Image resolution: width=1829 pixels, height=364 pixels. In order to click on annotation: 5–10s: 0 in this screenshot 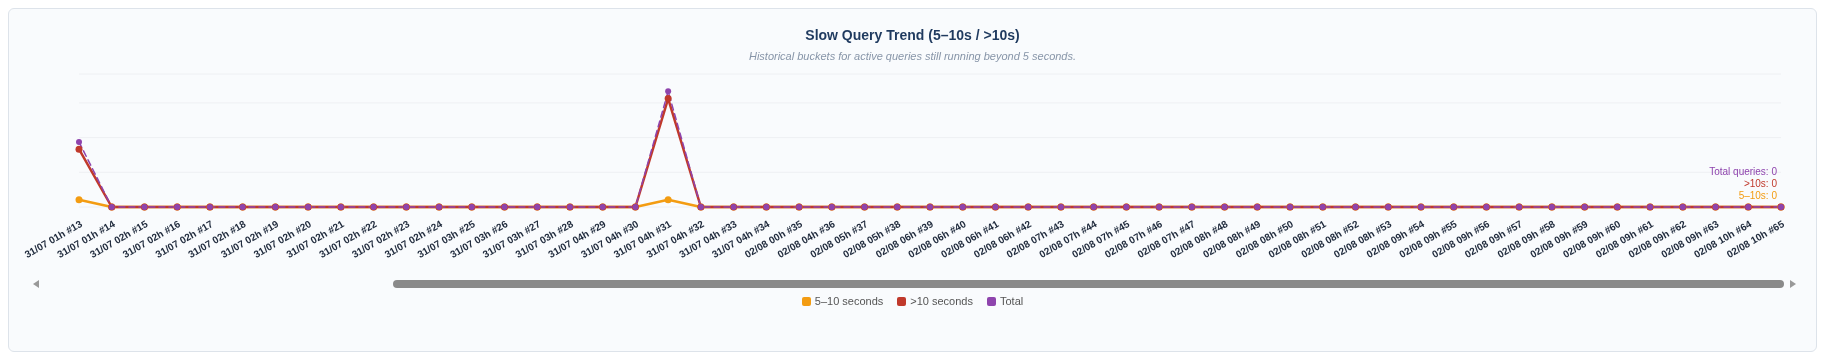, I will do `click(1758, 195)`.